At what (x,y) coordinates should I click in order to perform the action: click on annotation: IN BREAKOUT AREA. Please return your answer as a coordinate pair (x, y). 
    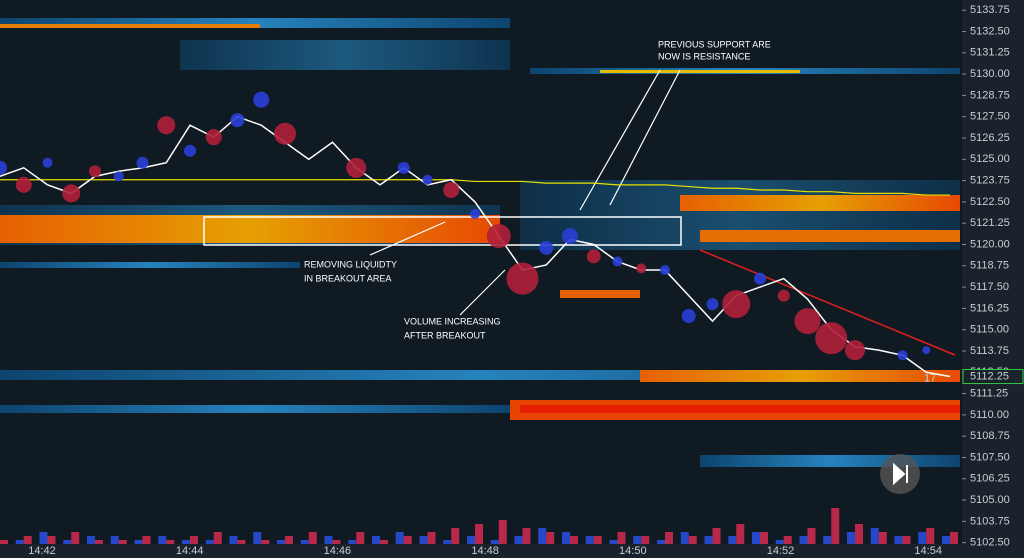
    Looking at the image, I should click on (347, 278).